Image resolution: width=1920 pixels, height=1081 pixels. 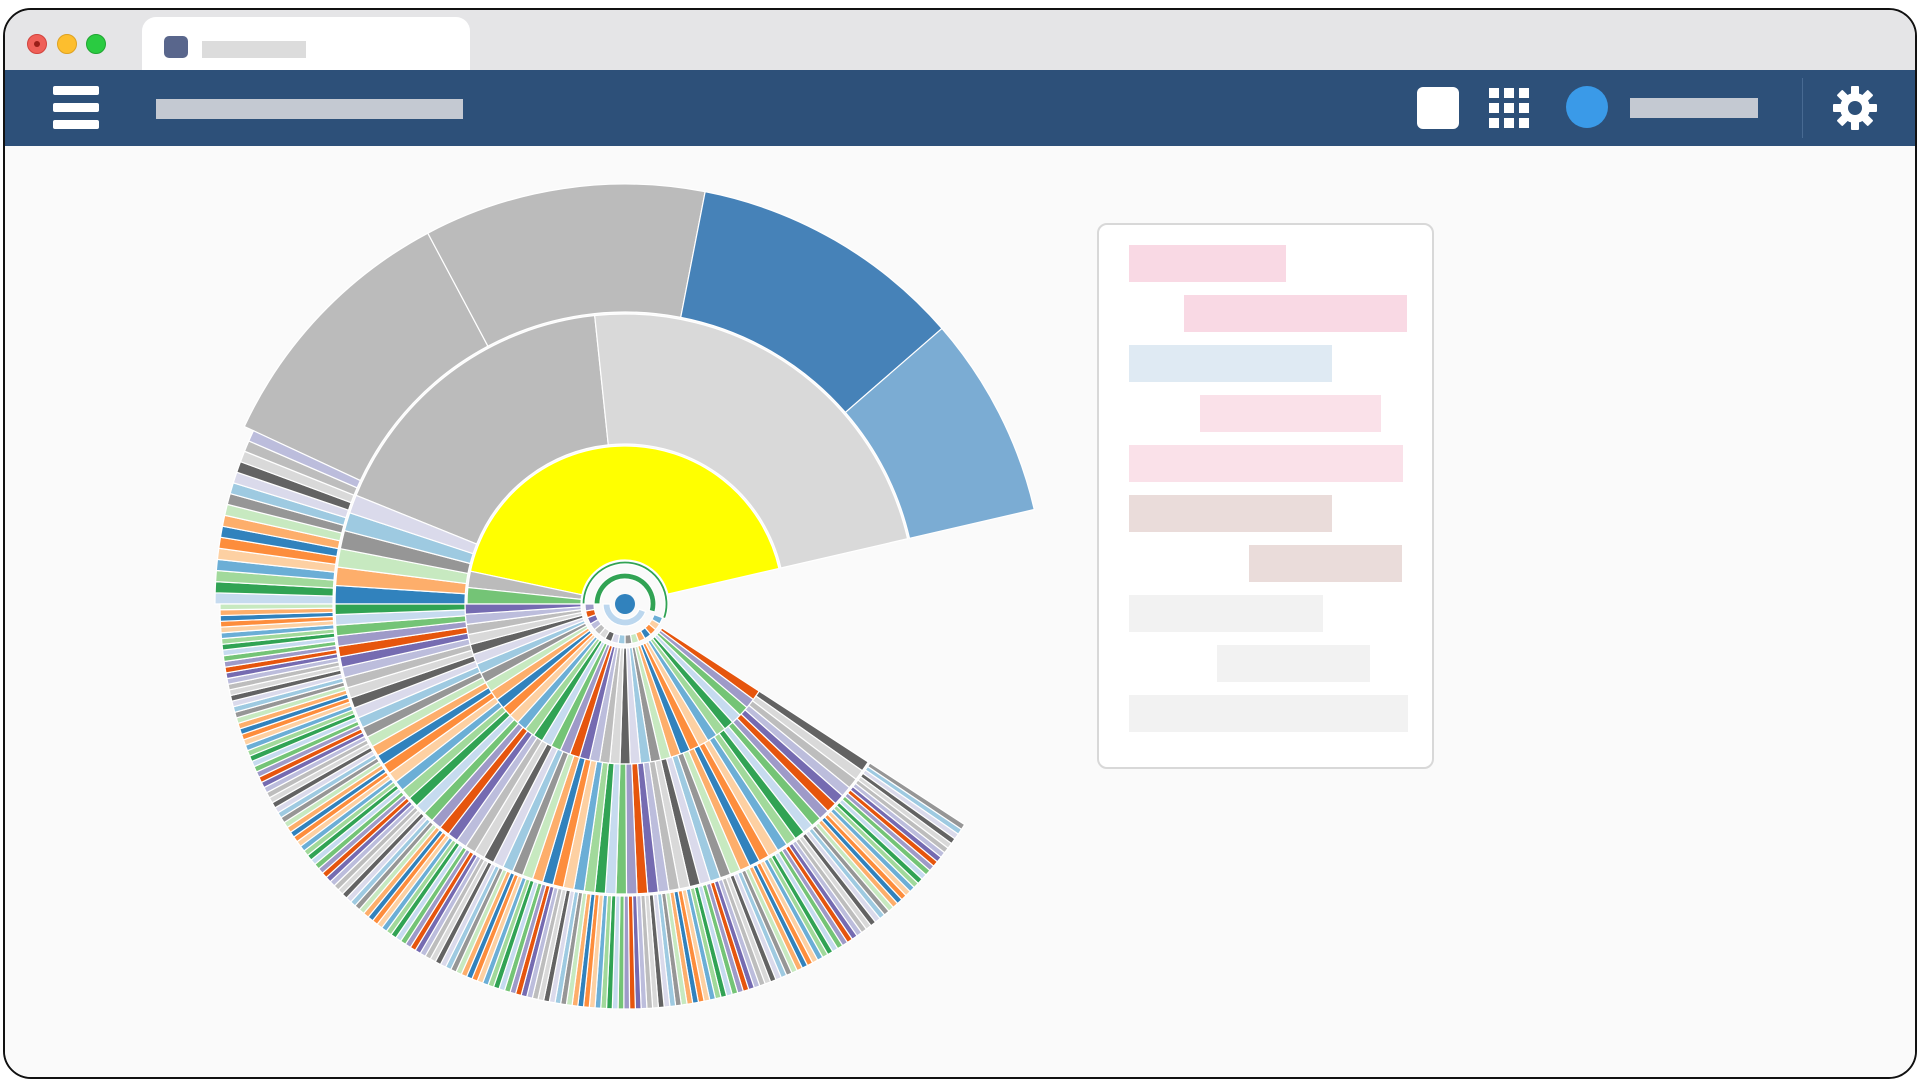 I want to click on zoom-icon, so click(x=96, y=44).